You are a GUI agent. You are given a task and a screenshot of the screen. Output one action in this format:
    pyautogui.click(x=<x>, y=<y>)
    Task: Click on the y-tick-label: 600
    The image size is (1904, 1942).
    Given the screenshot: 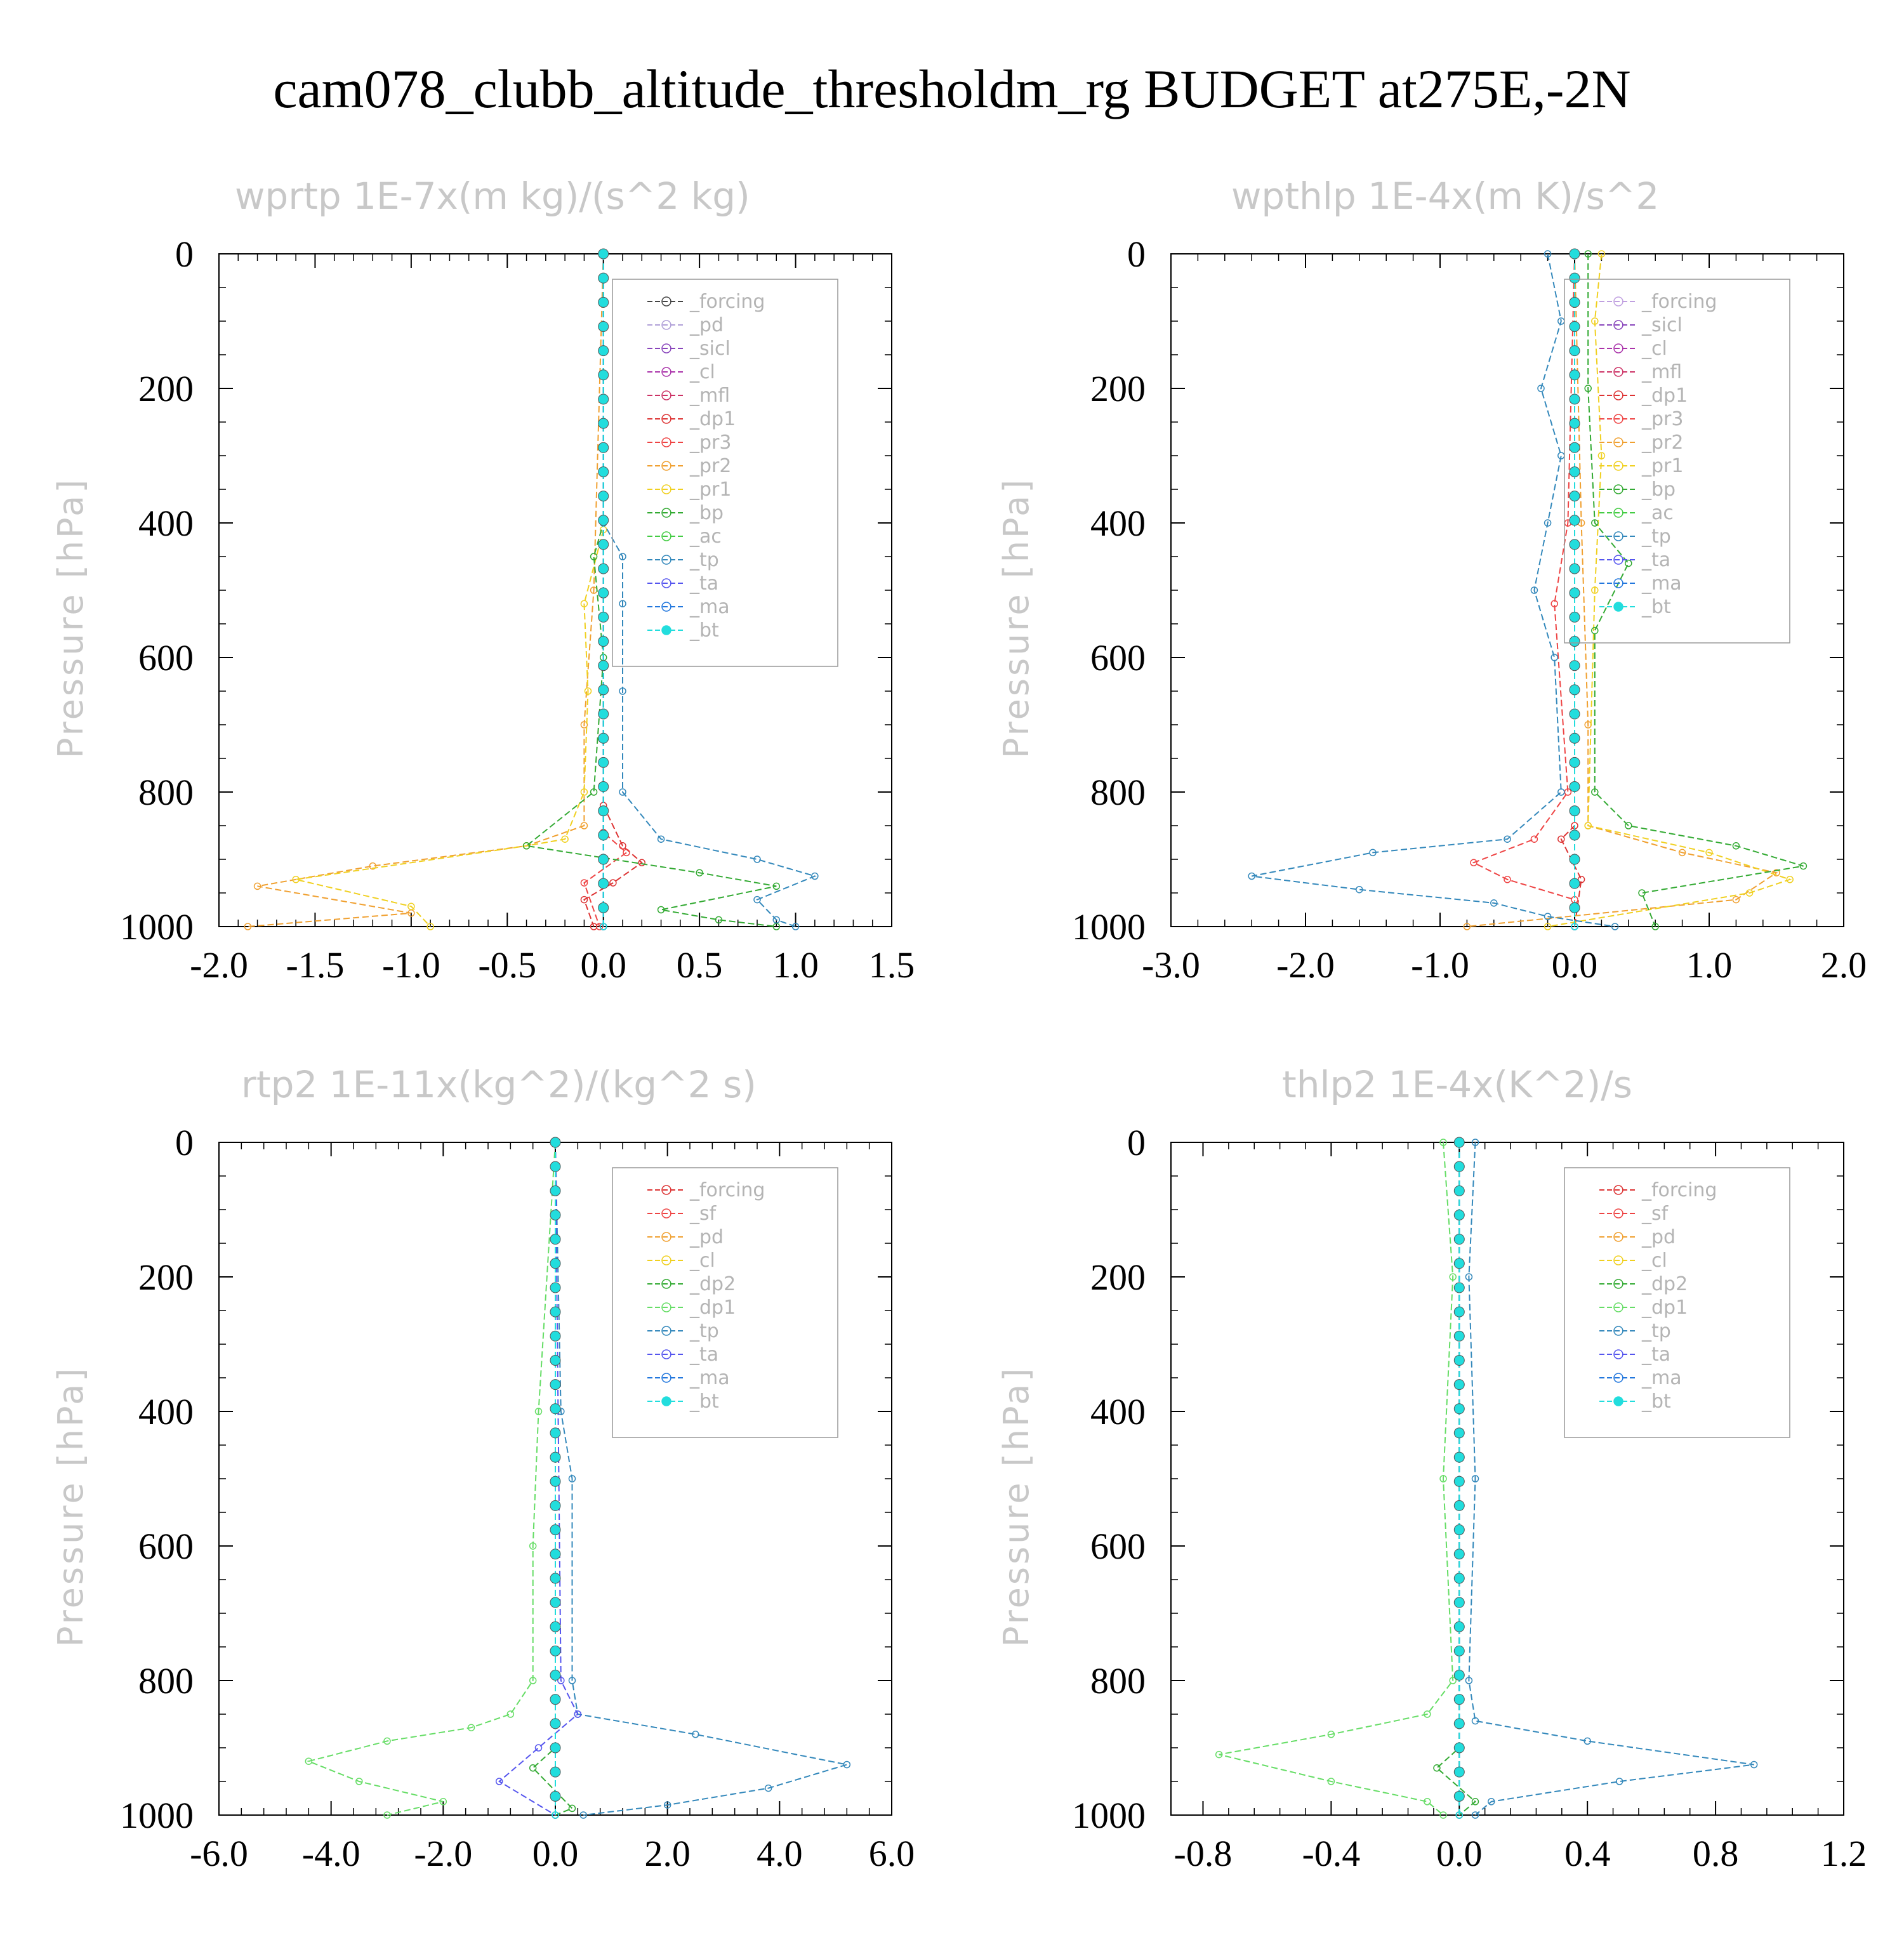 What is the action you would take?
    pyautogui.click(x=166, y=1546)
    